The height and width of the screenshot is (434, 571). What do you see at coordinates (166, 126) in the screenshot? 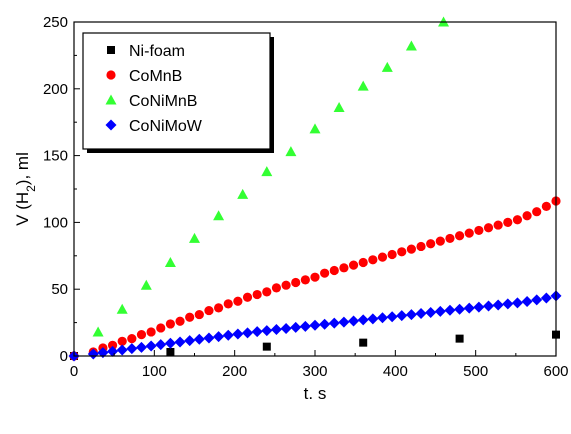
I see `legend-label: CoNiMoW` at bounding box center [166, 126].